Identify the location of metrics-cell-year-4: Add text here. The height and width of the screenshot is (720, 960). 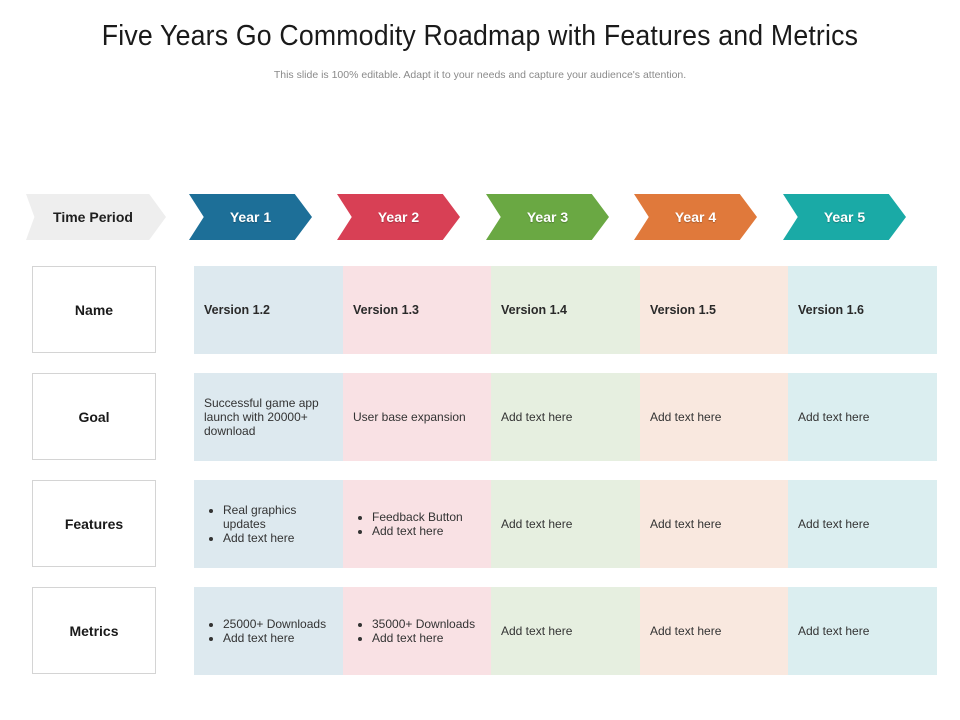
(714, 631).